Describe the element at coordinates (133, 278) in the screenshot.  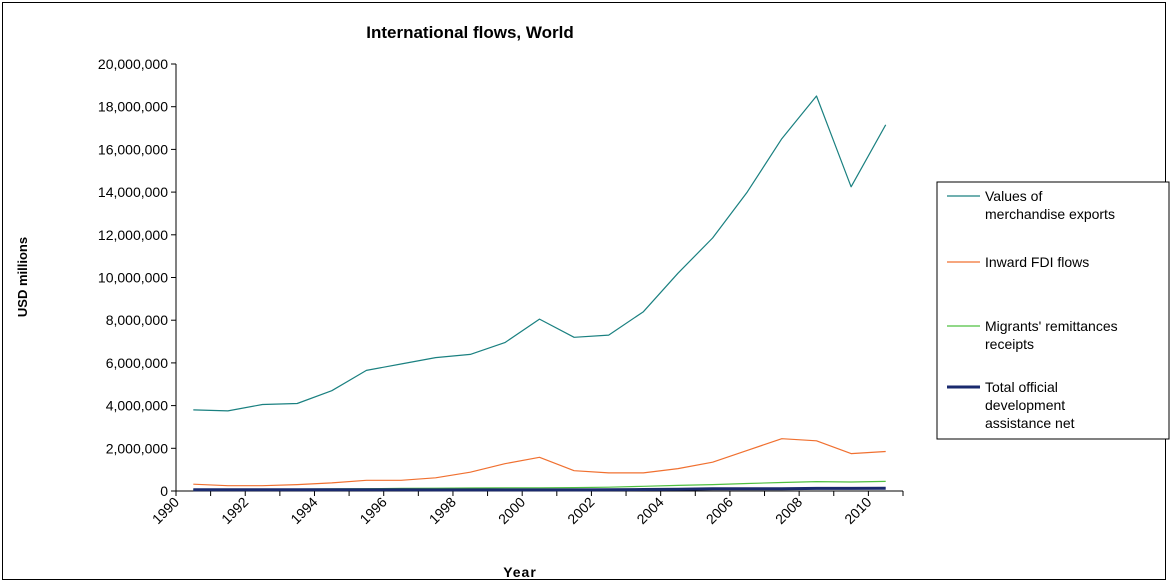
I see `y-tick-label: 10,000,000` at that location.